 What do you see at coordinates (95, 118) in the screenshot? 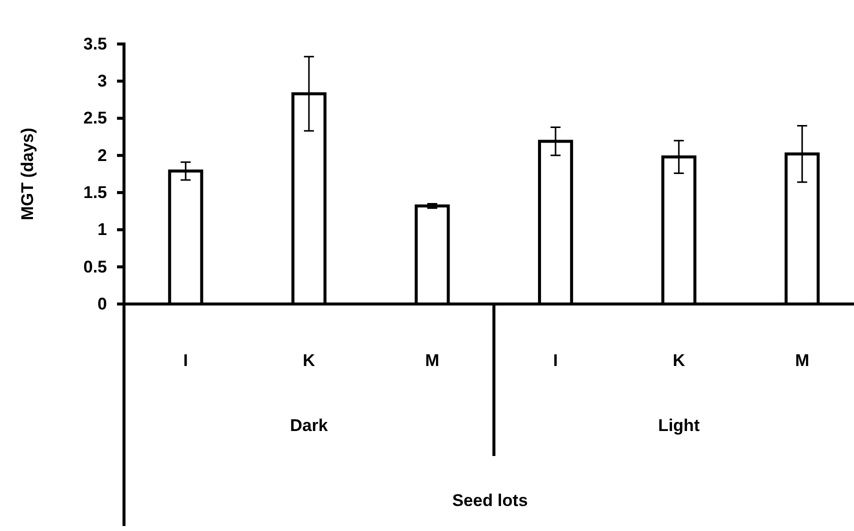
I see `y-tick-label: 2.5` at bounding box center [95, 118].